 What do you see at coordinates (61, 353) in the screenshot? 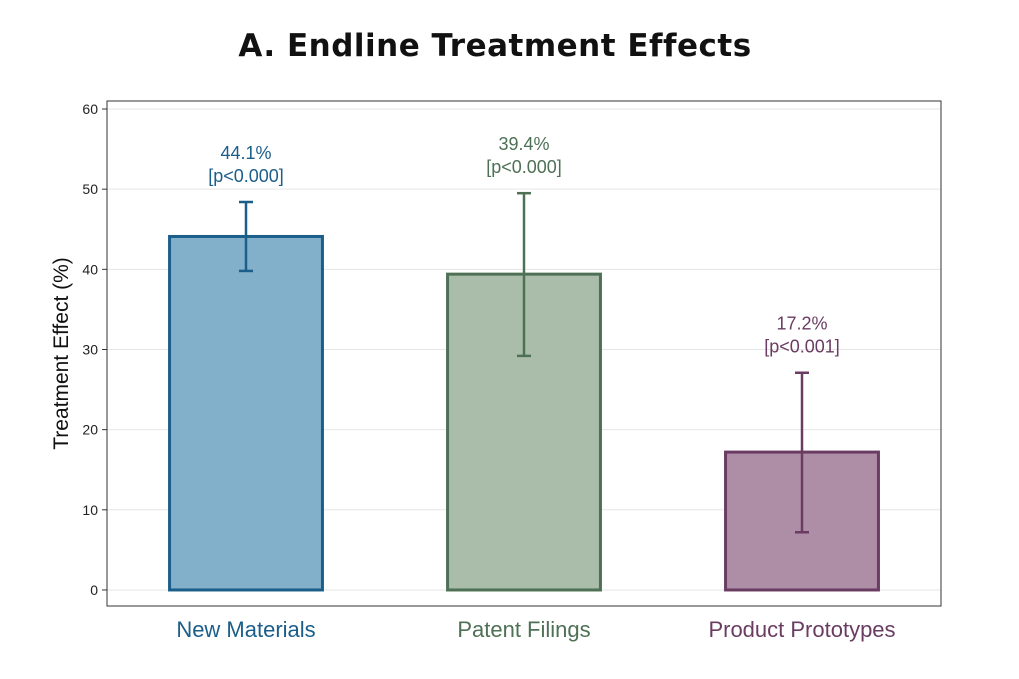
I see `y-axis-label: Treatment Effect (%)` at bounding box center [61, 353].